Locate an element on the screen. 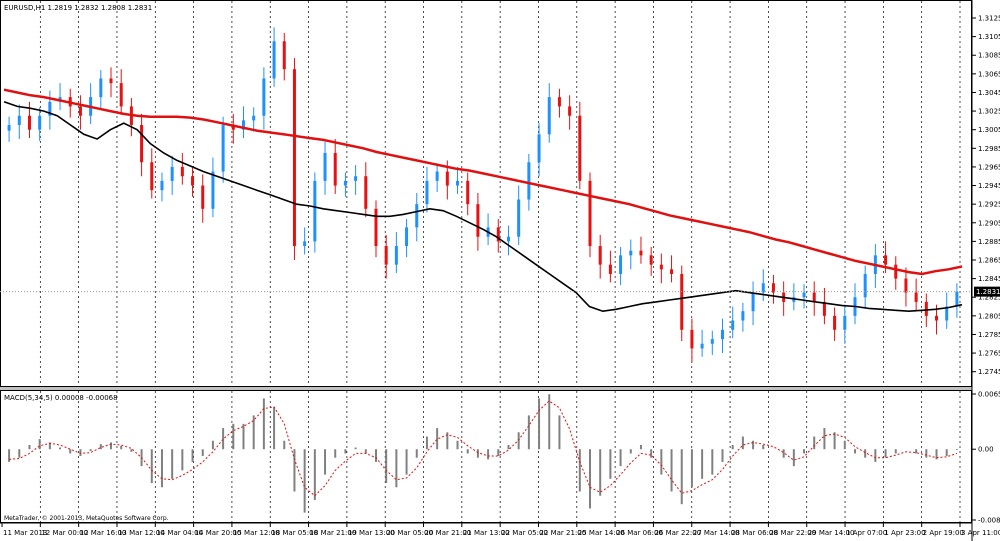 The width and height of the screenshot is (1000, 541). price-tick-label: 1.3125 is located at coordinates (989, 19).